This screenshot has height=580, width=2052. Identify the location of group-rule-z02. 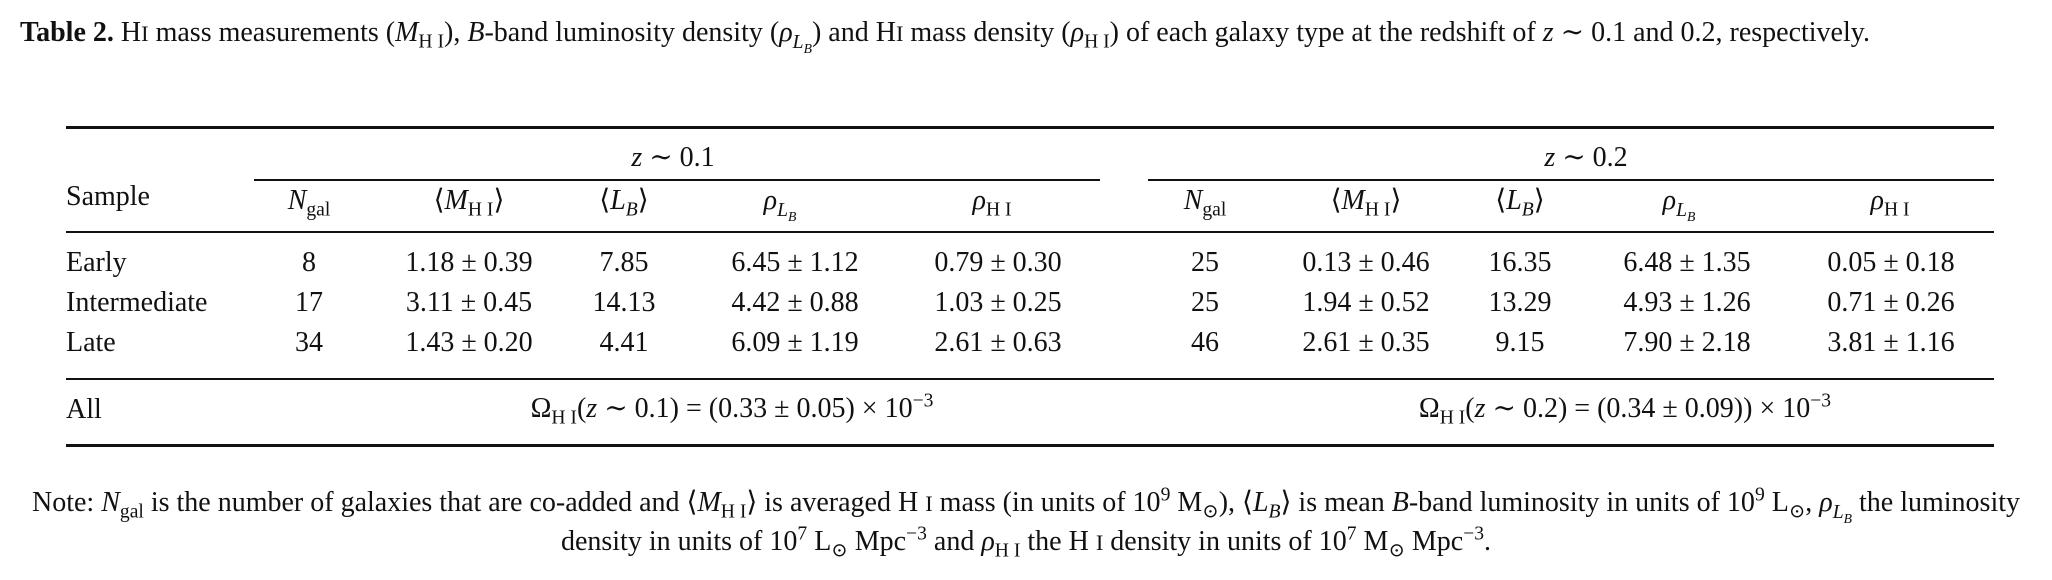
(1571, 180).